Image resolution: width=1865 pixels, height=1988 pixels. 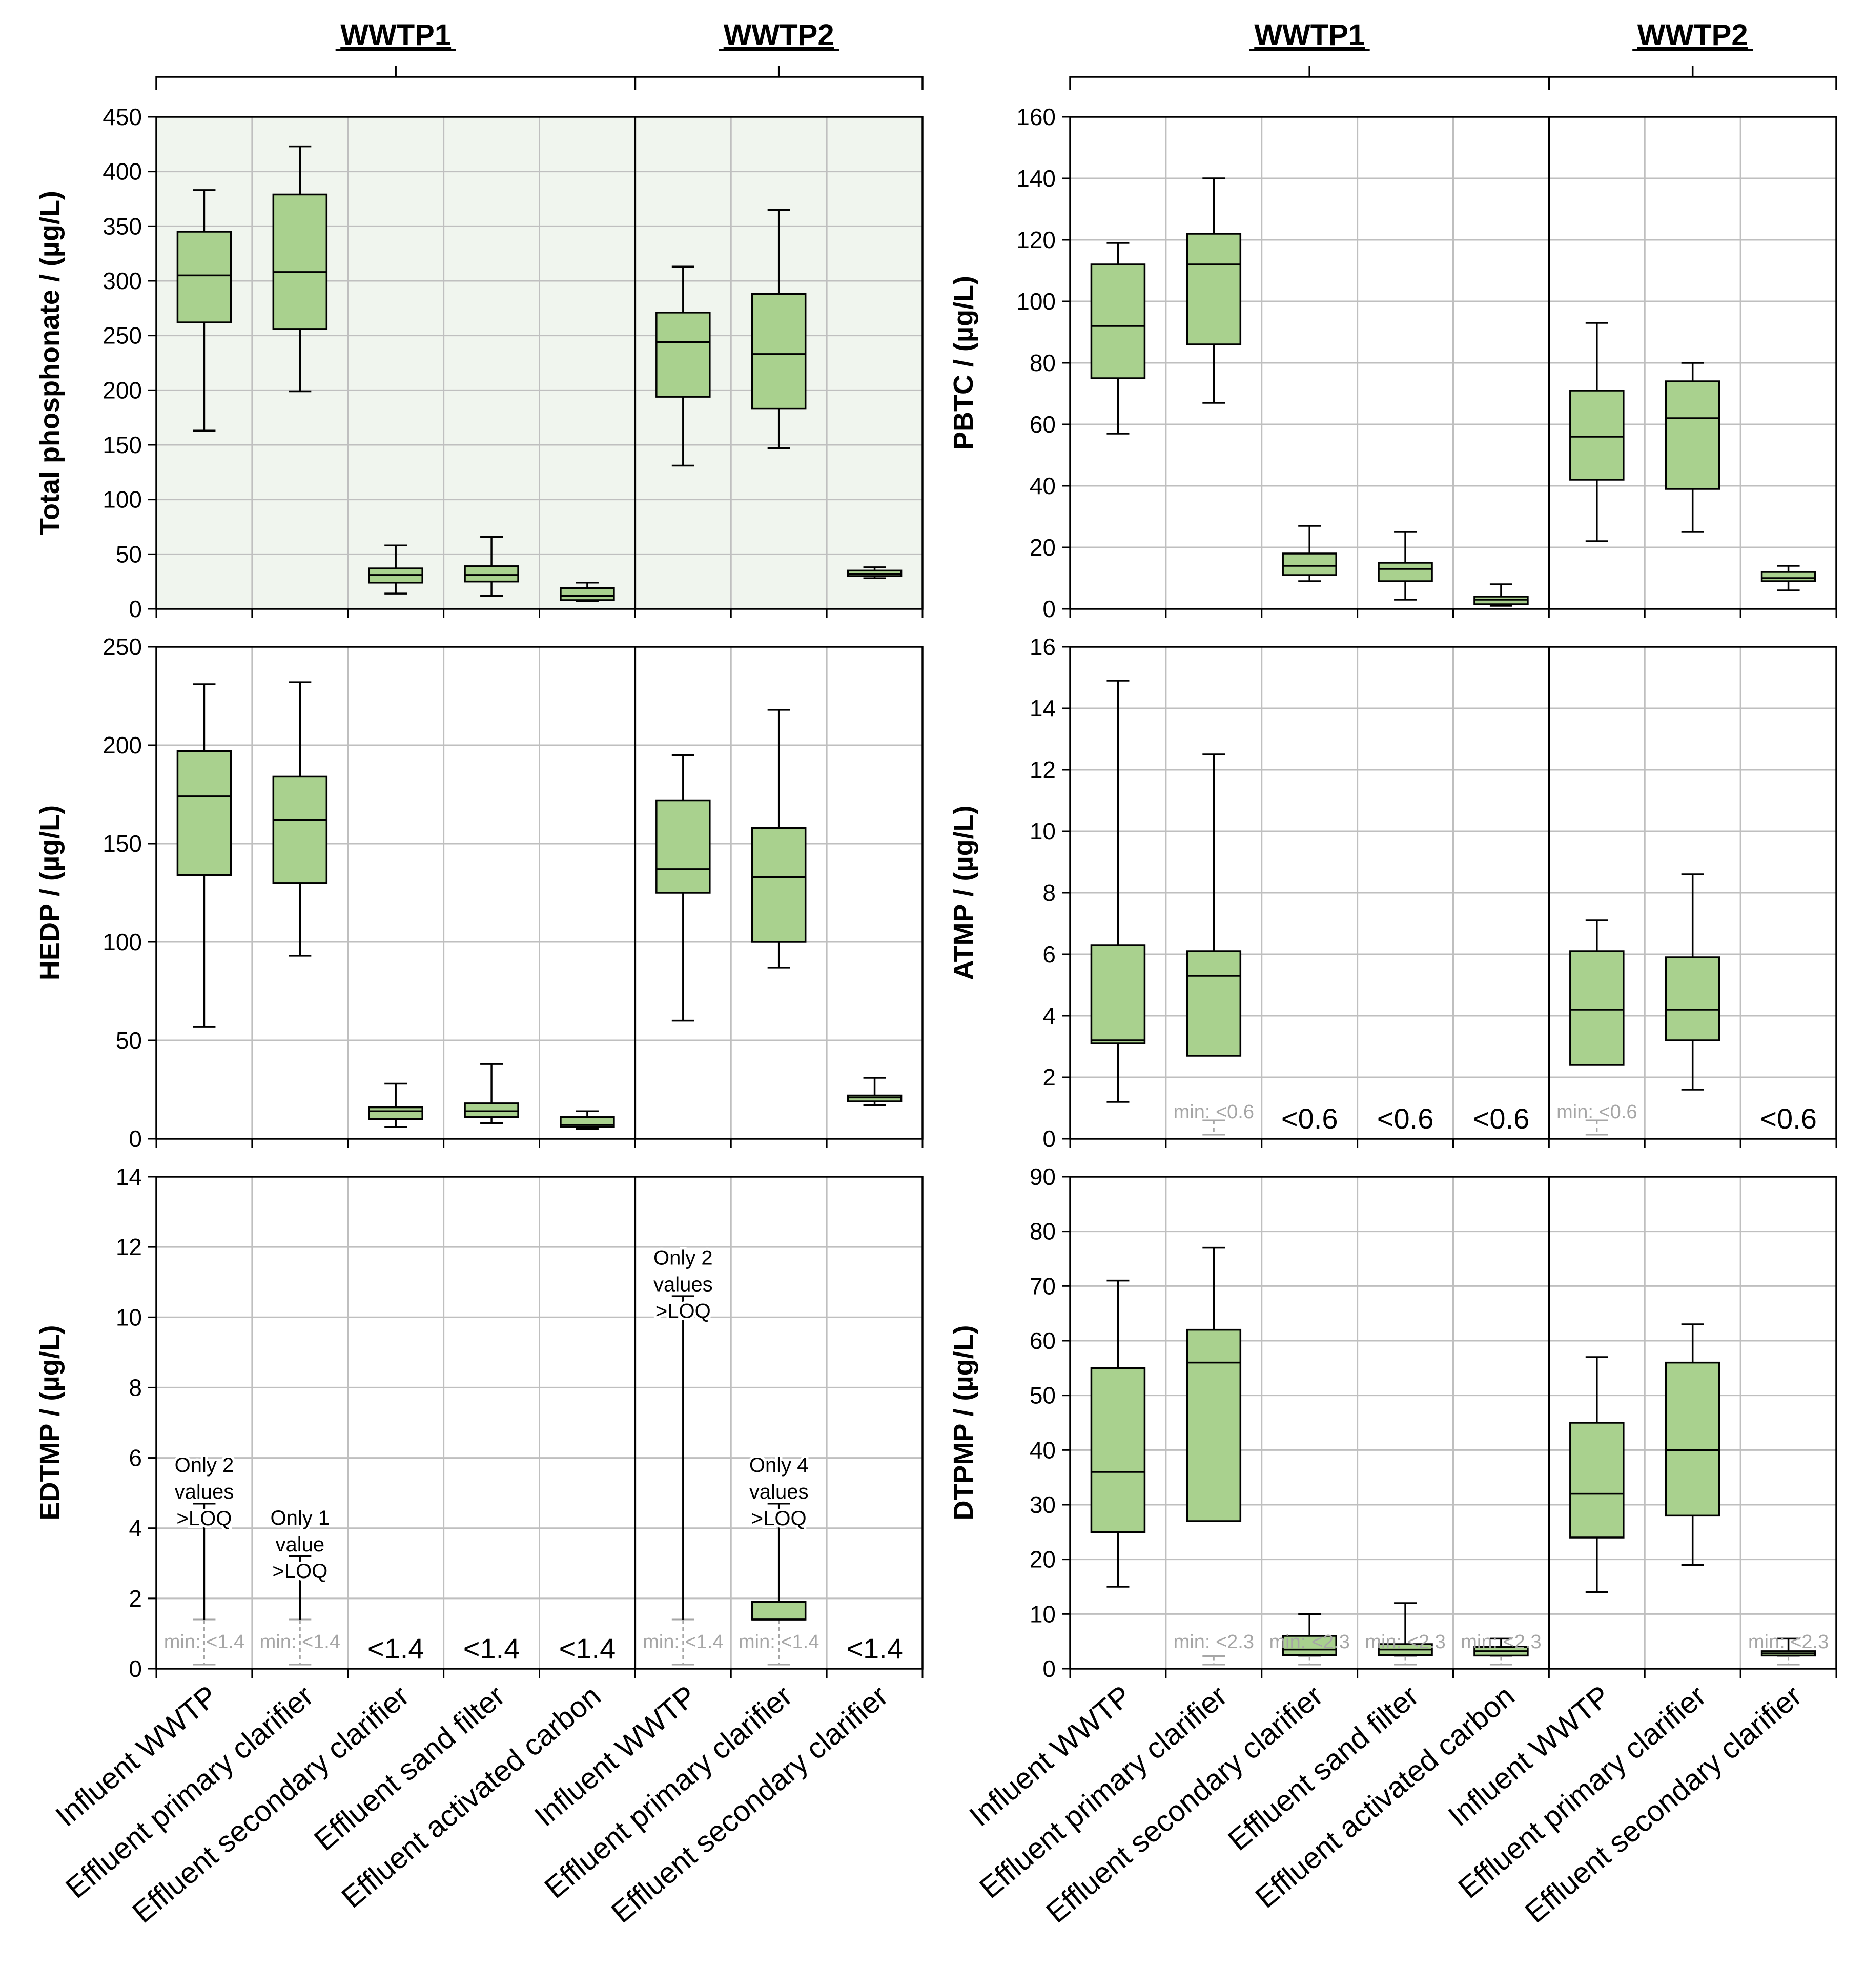 What do you see at coordinates (1693, 35) in the screenshot?
I see `group-header: WWTP2` at bounding box center [1693, 35].